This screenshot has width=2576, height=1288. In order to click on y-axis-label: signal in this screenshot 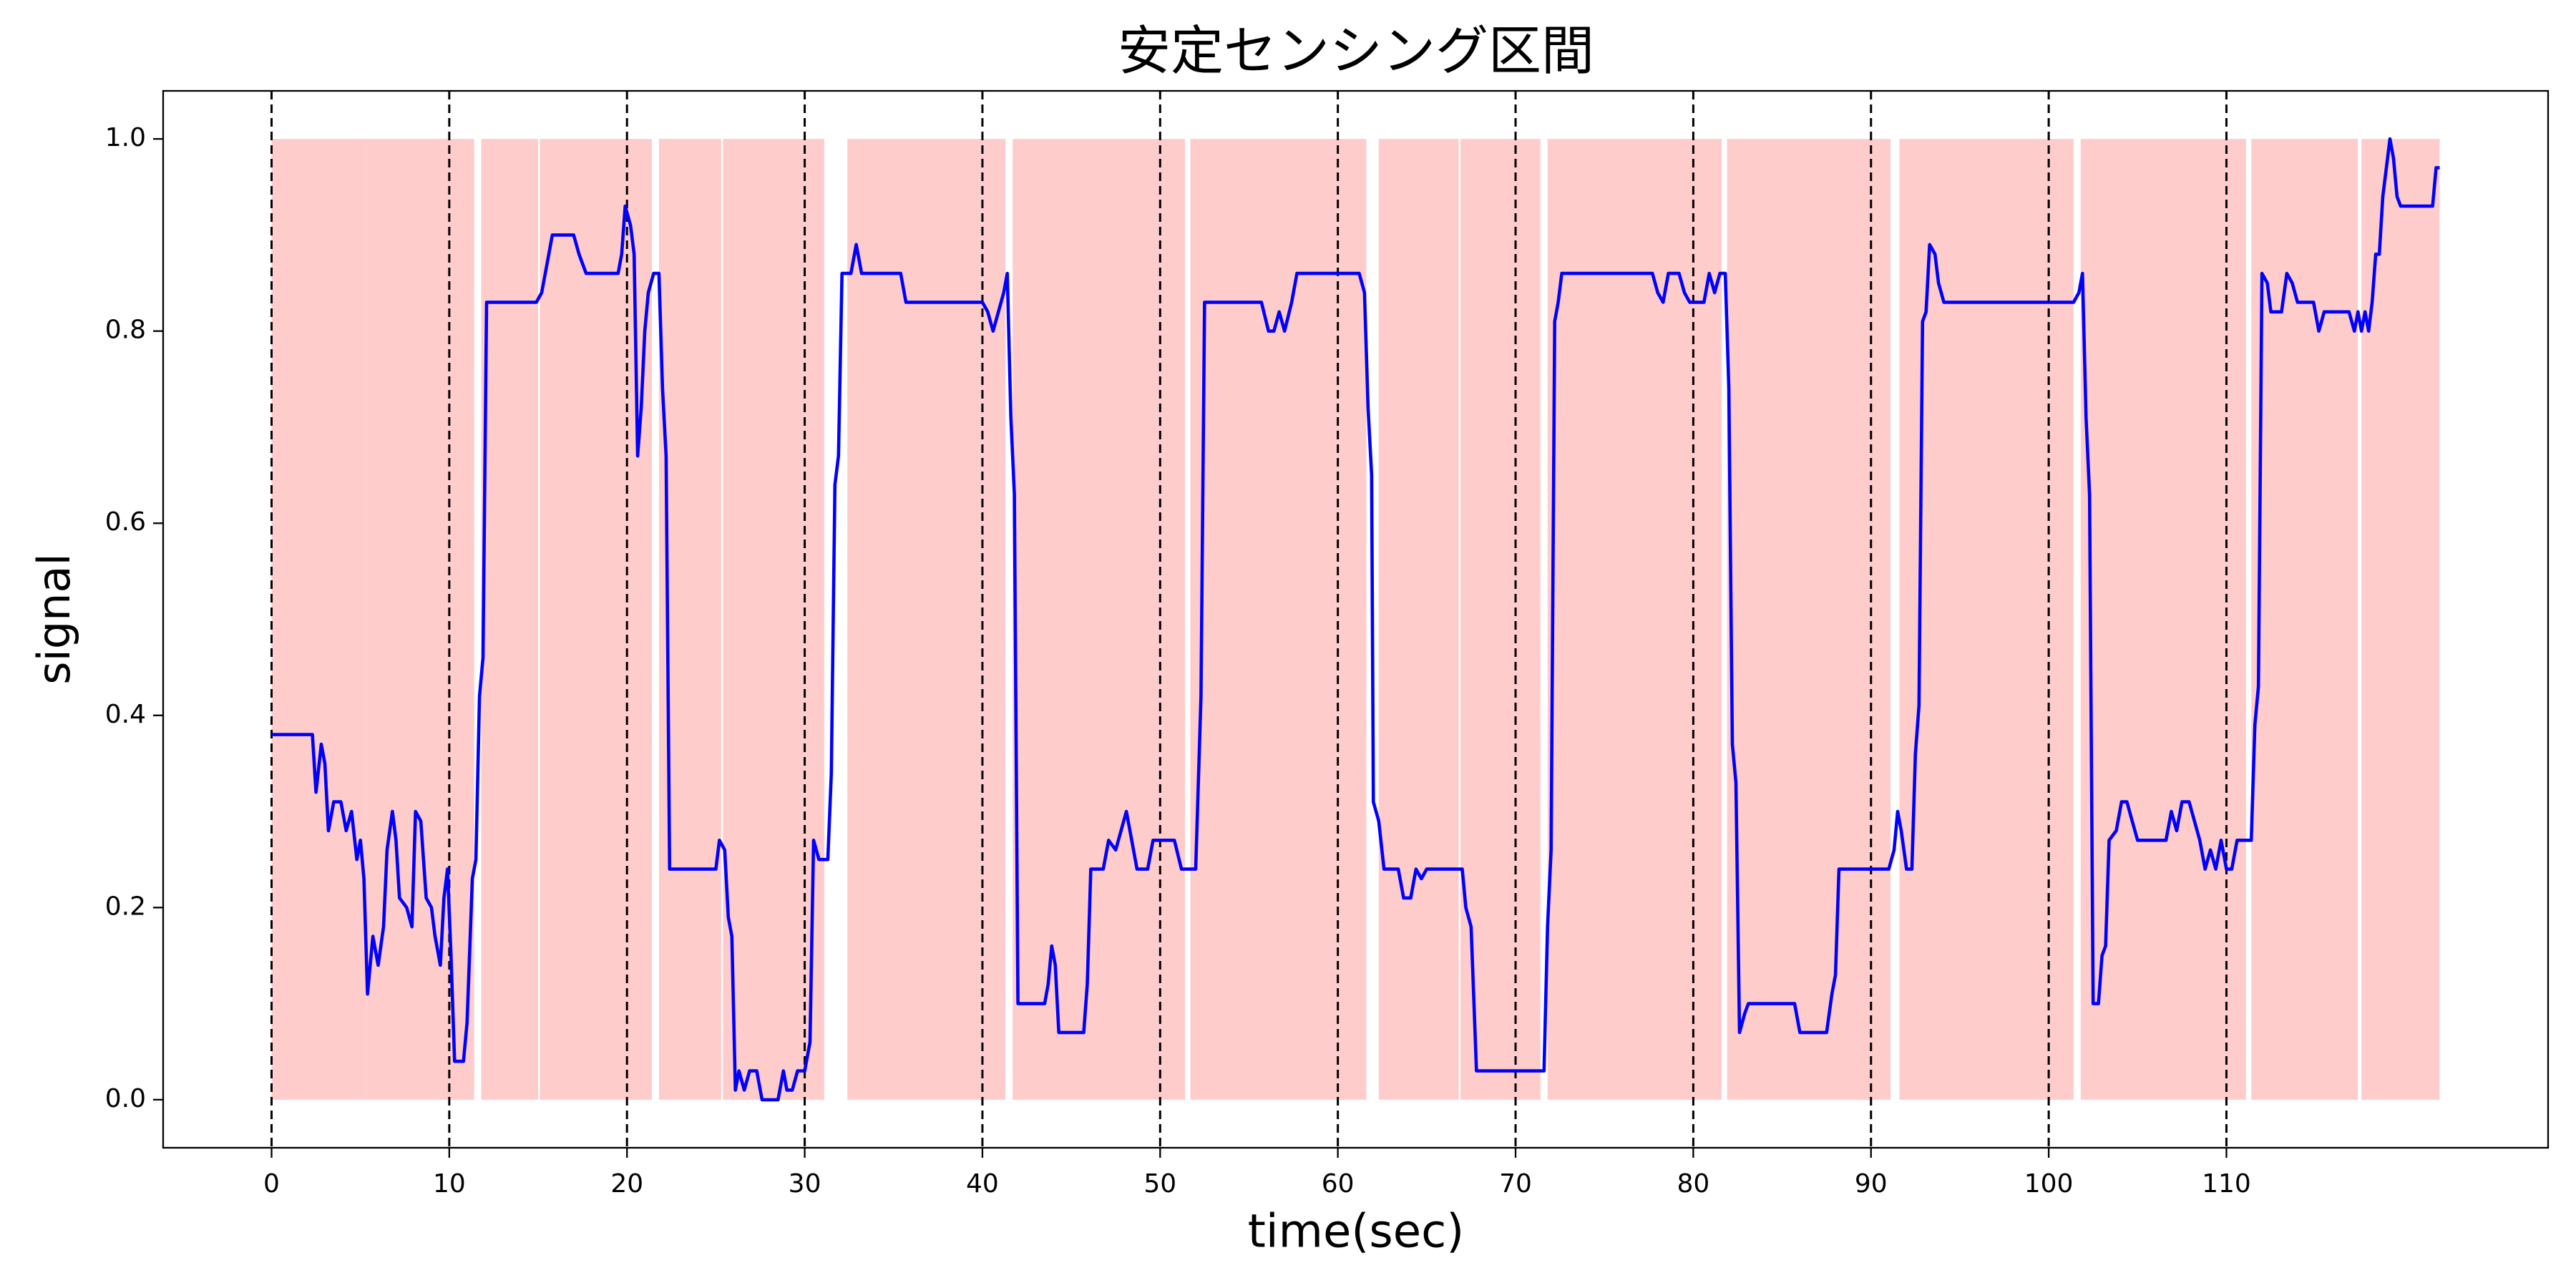, I will do `click(54, 618)`.